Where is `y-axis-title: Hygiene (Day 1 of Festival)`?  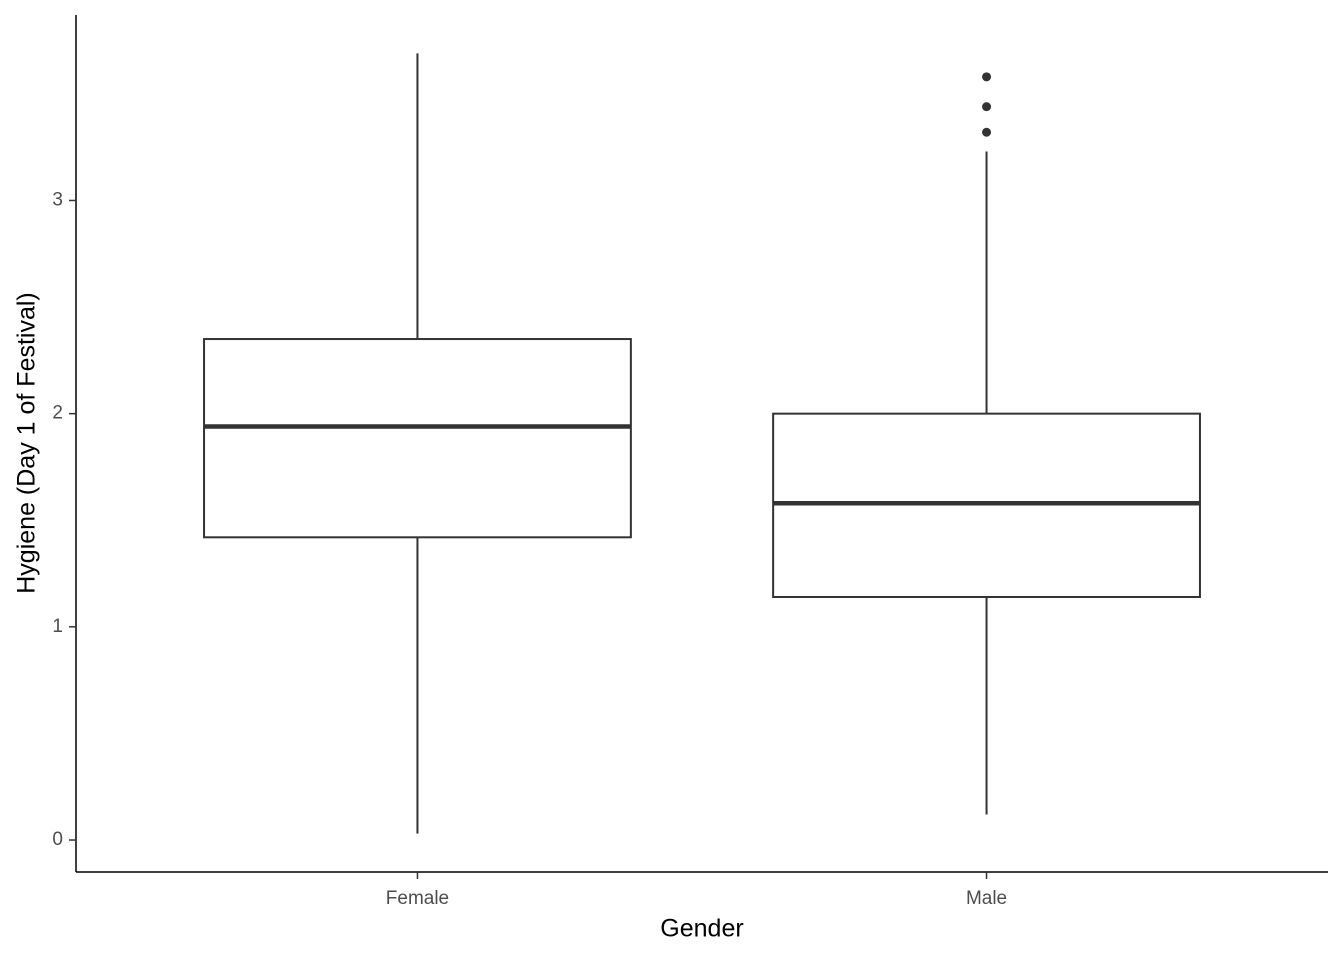
y-axis-title: Hygiene (Day 1 of Festival) is located at coordinates (27, 443).